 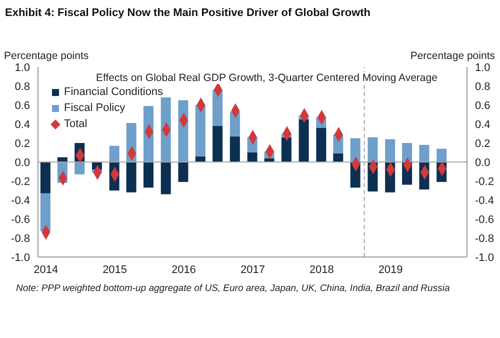 I want to click on y-tick-label: 1.0, so click(x=22, y=68).